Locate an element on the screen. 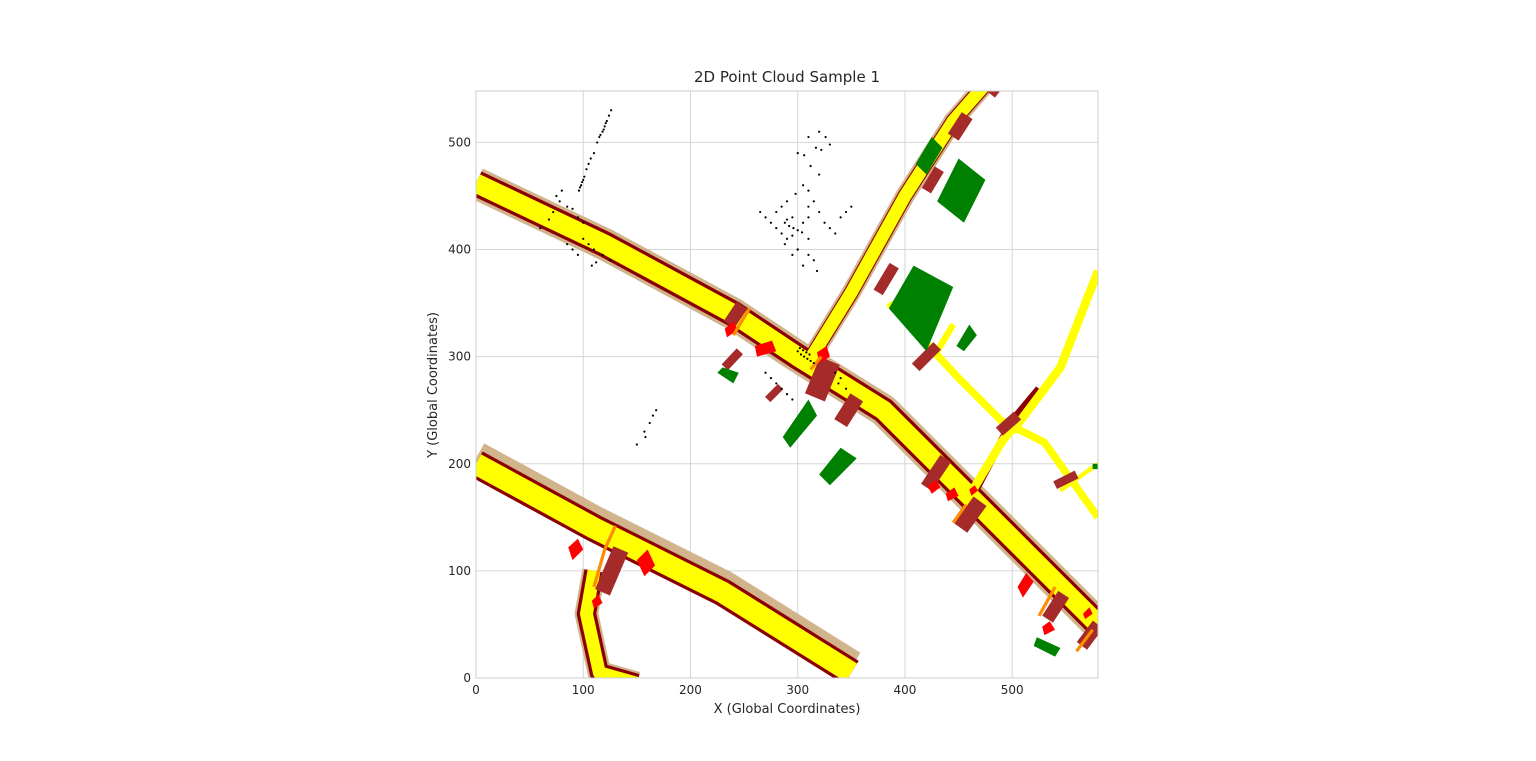 Image resolution: width=1536 pixels, height=761 pixels. chart-title: 2D Point Cloud Sample 1 is located at coordinates (787, 77).